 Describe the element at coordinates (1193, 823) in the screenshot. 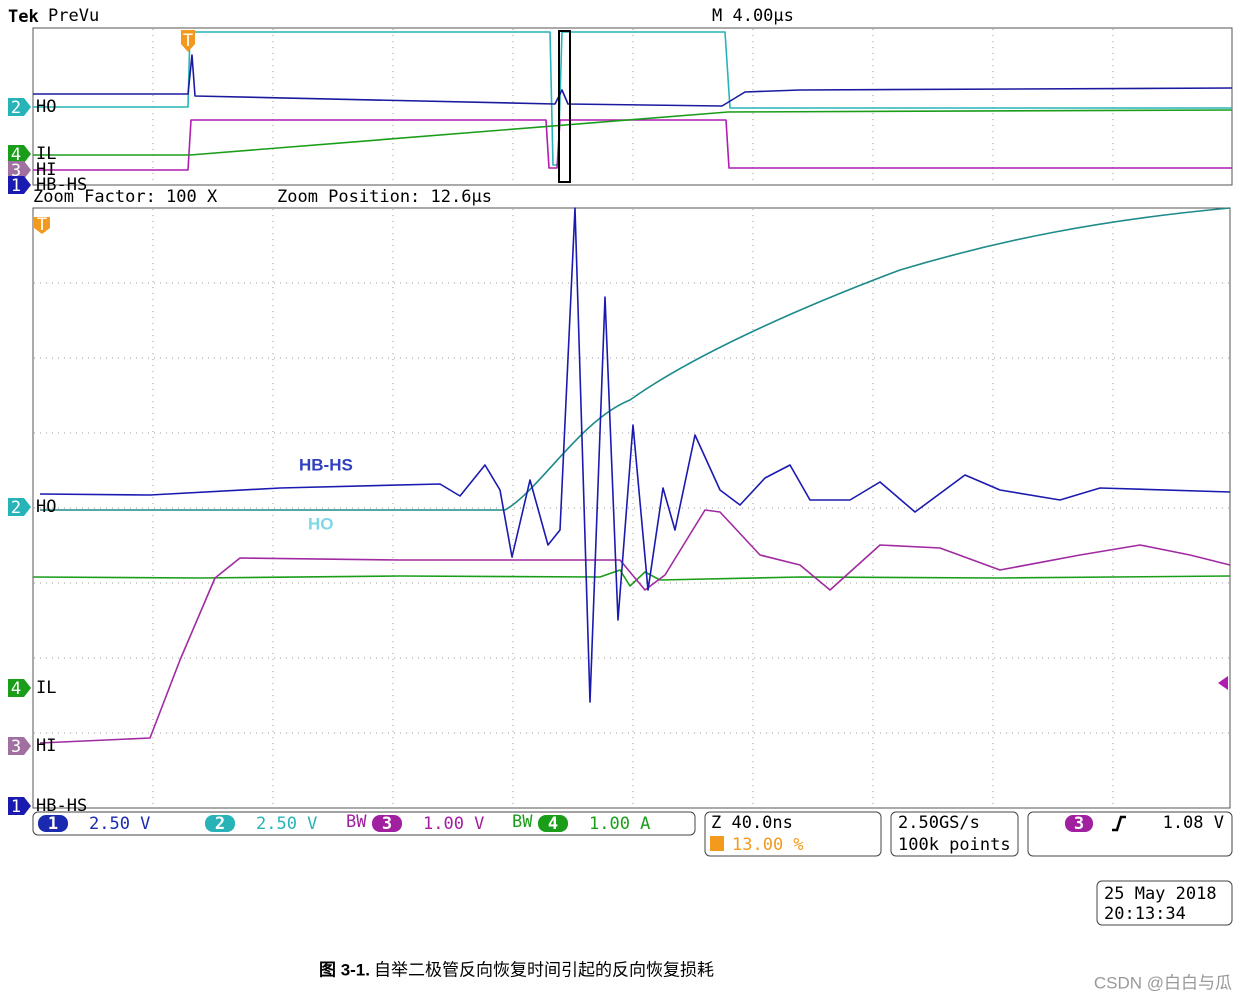

I see `trigger-level: 1.08 V` at that location.